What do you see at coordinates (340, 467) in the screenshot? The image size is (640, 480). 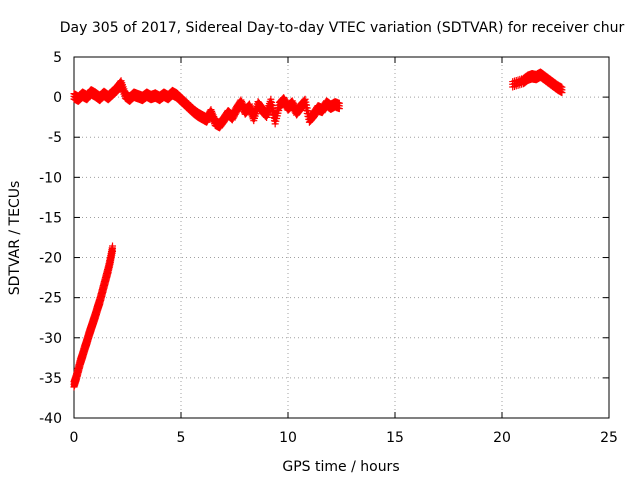 I see `x-axis-title: GPS time / hours` at bounding box center [340, 467].